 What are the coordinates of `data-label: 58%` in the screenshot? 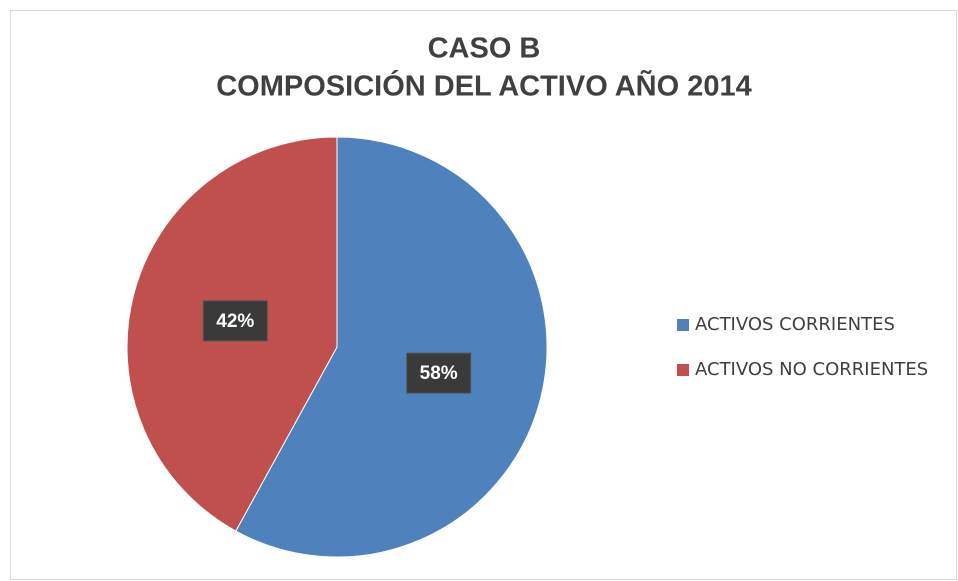 It's located at (439, 373).